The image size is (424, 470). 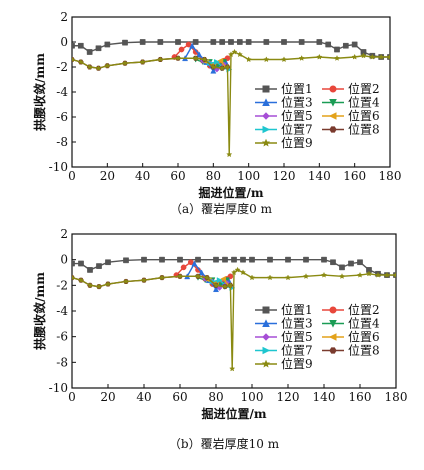 What do you see at coordinates (107, 397) in the screenshot?
I see `x-tick-label: 20` at bounding box center [107, 397].